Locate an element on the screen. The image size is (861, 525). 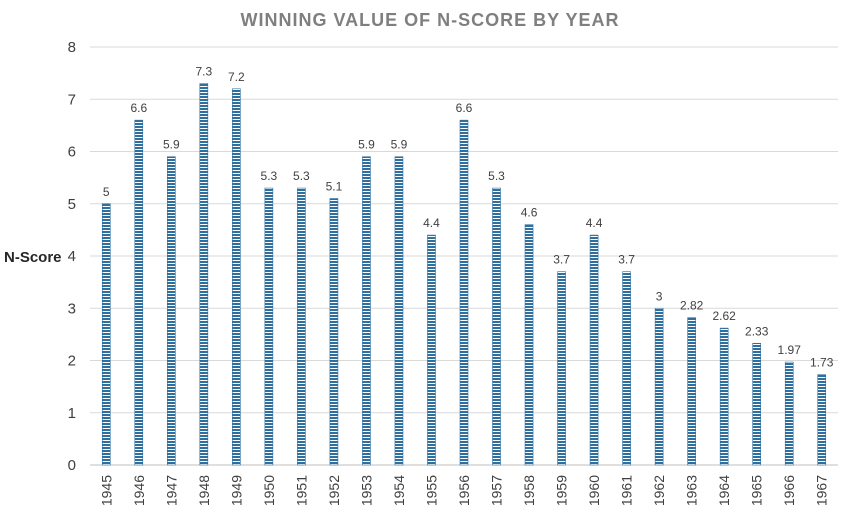
x-tick-label-1951: 1951 is located at coordinates (301, 490).